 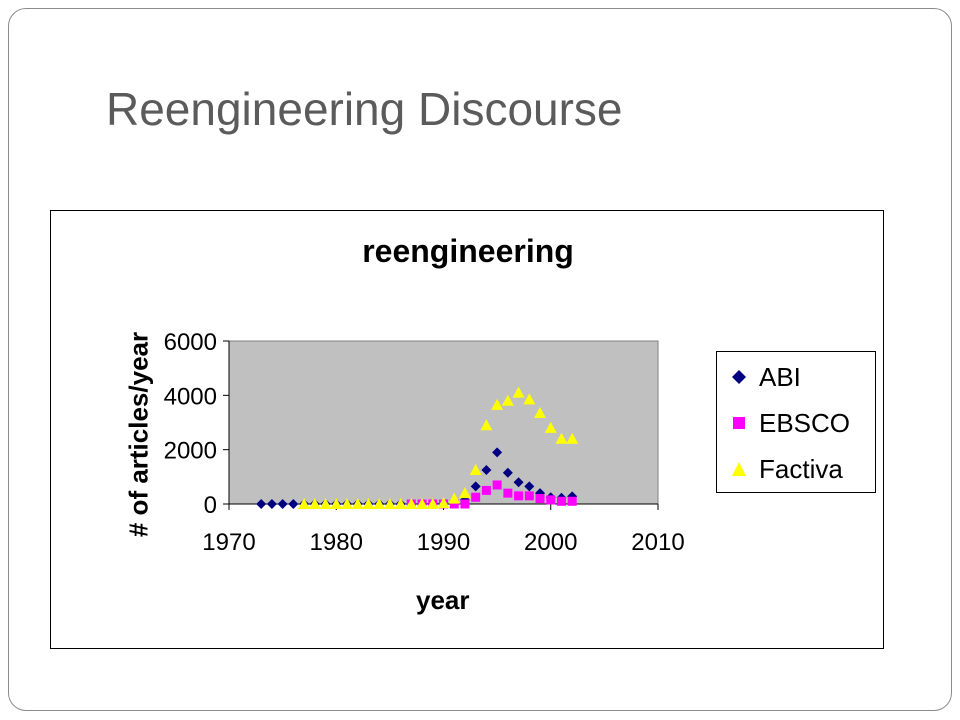 I want to click on legend-label-ebsco: EBSCO, so click(x=805, y=422).